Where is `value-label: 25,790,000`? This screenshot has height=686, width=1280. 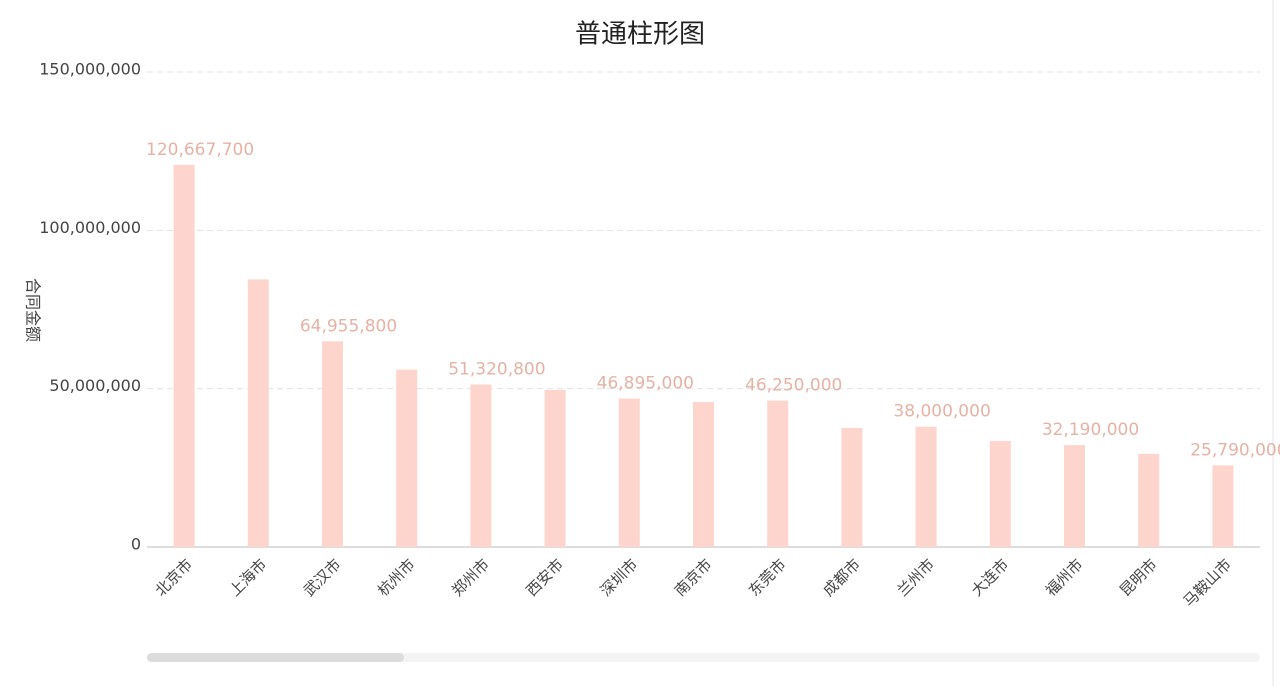 value-label: 25,790,000 is located at coordinates (1235, 450).